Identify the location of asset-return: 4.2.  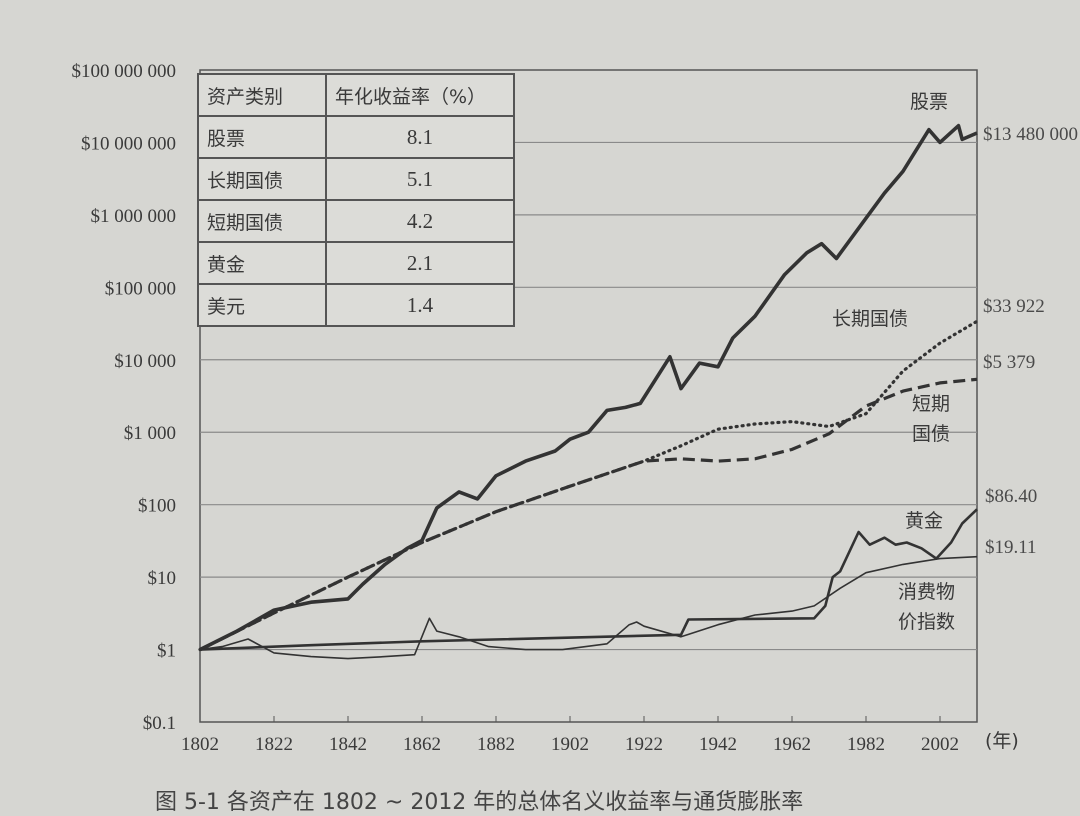
(420, 221).